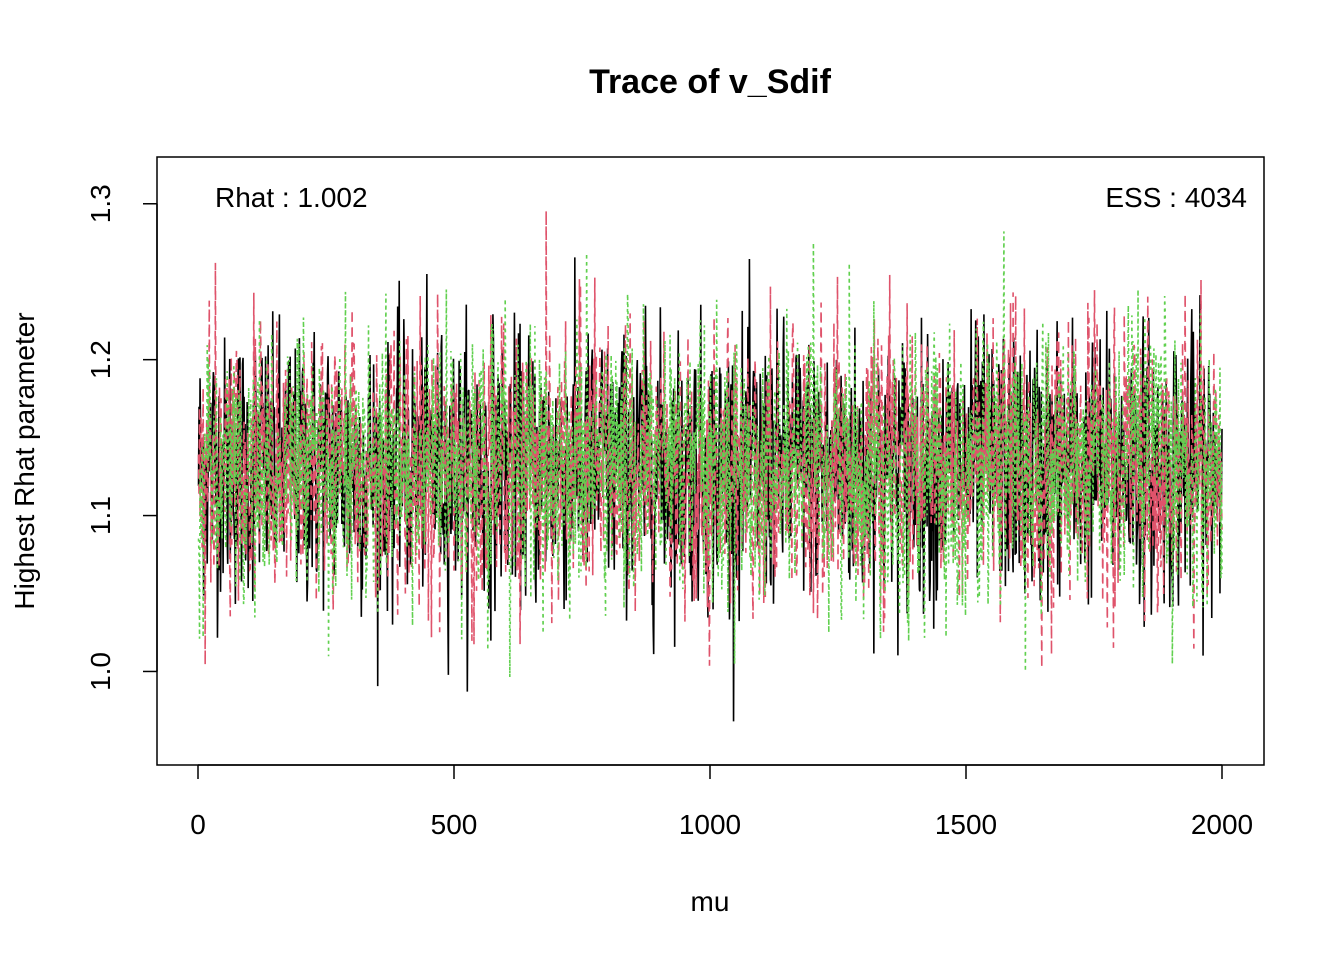 The image size is (1344, 960). What do you see at coordinates (198, 824) in the screenshot?
I see `x-tick-label: 0` at bounding box center [198, 824].